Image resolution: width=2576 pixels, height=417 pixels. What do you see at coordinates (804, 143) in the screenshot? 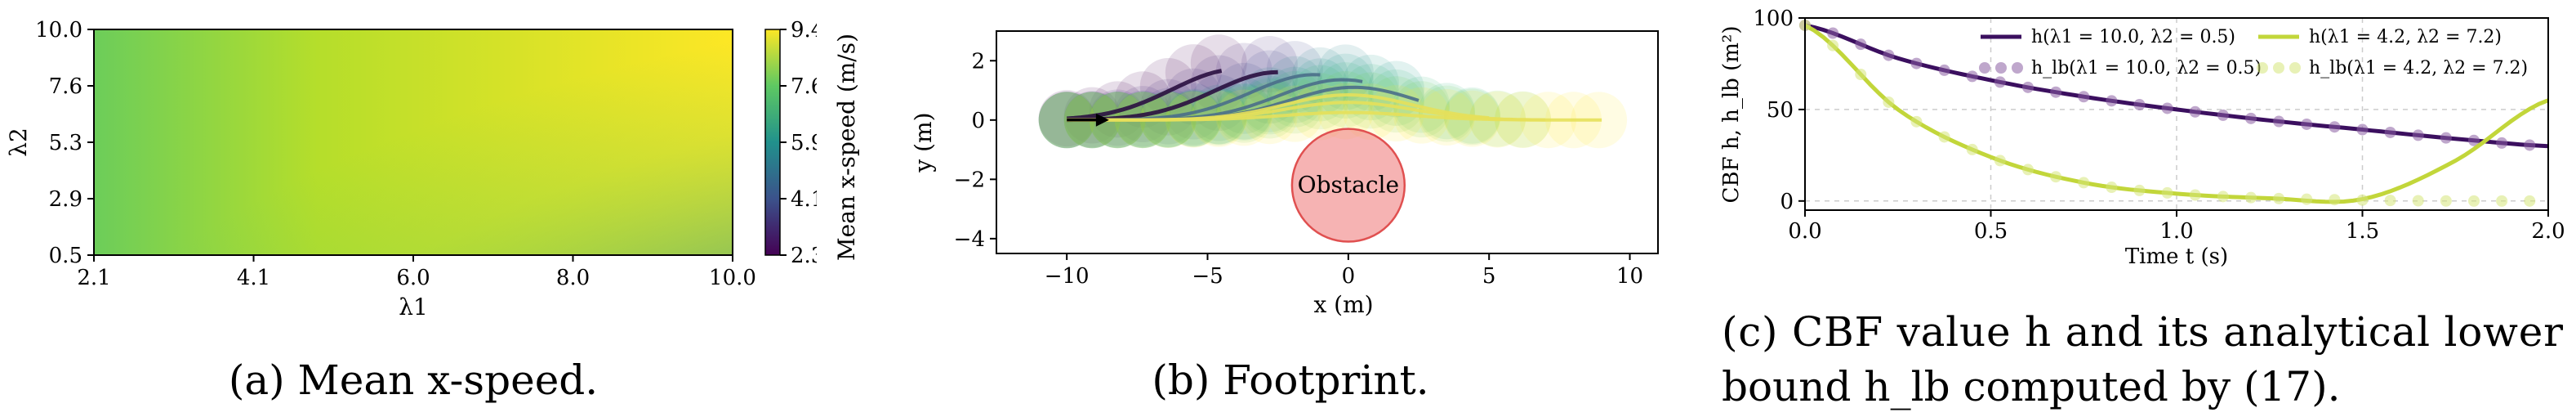
I see `colorbar-tick-label: 5.9` at bounding box center [804, 143].